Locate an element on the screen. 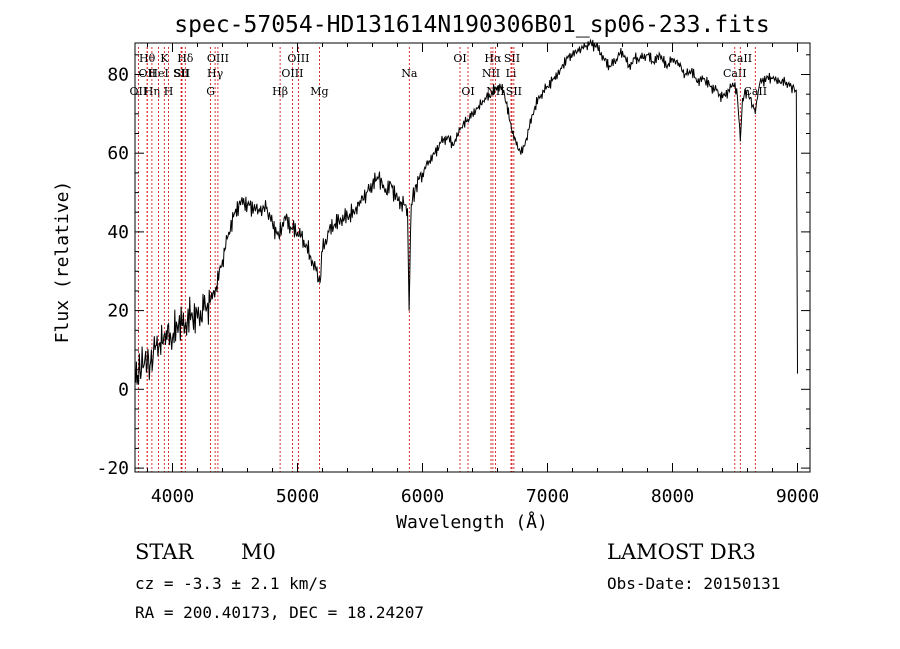  line-marker-label-28: CaII is located at coordinates (755, 91).